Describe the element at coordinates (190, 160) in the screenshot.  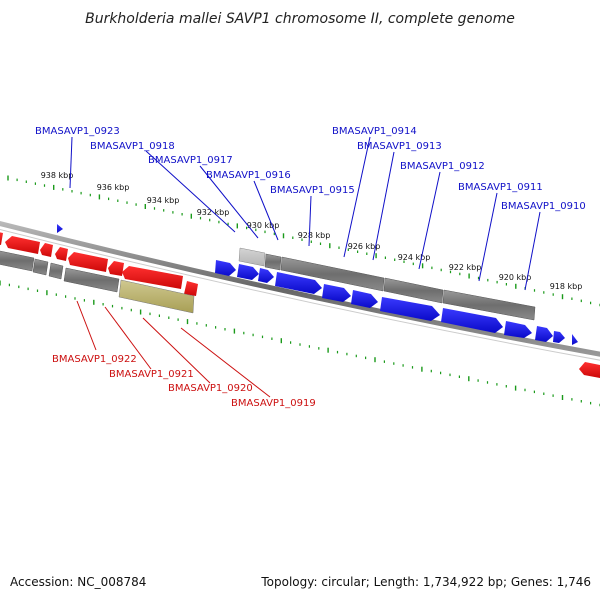
I see `gene-label: BMASAVP1_0917` at that location.